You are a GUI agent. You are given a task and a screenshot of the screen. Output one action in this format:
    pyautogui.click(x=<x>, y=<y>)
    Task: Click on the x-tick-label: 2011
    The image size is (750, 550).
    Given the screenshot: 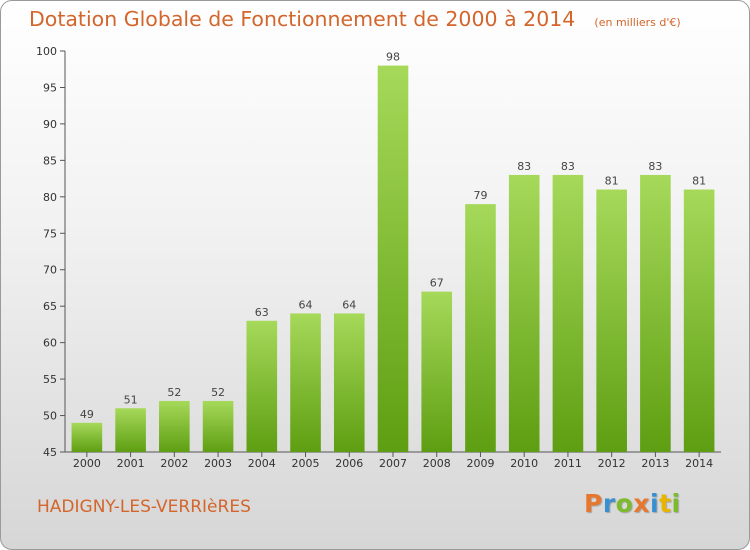 What is the action you would take?
    pyautogui.click(x=568, y=463)
    